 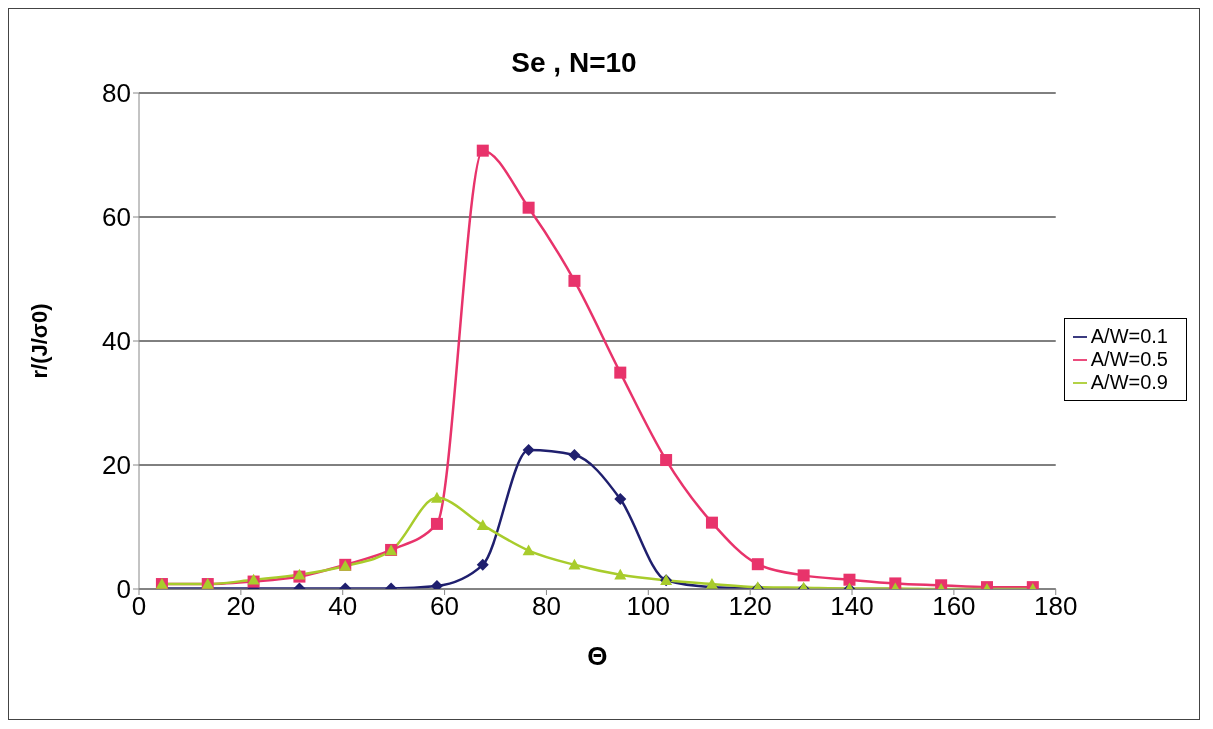 What do you see at coordinates (1129, 335) in the screenshot?
I see `legend-label: A/W=0.1` at bounding box center [1129, 335].